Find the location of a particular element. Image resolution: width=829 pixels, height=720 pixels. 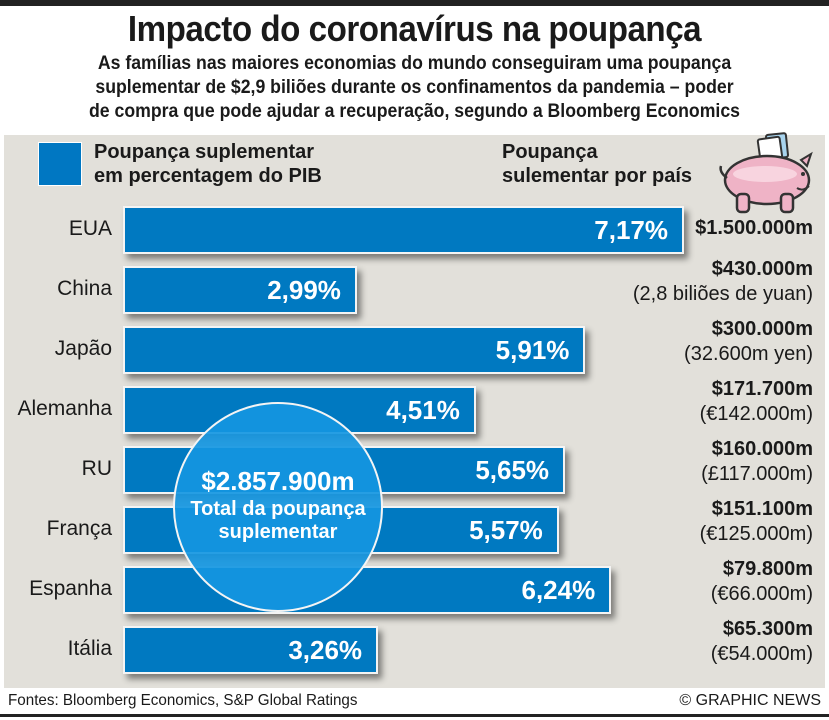

country-label: RU is located at coordinates (96, 468).